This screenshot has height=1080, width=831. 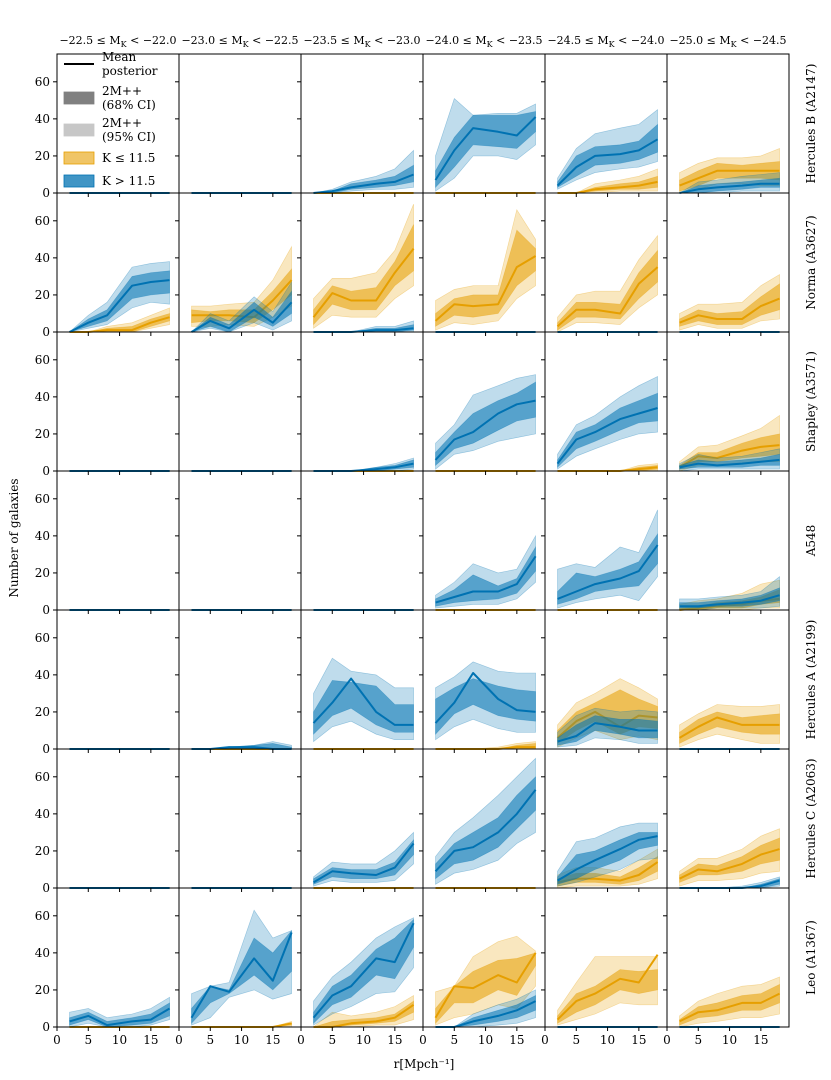 I want to click on row-title: A548, so click(x=811, y=541).